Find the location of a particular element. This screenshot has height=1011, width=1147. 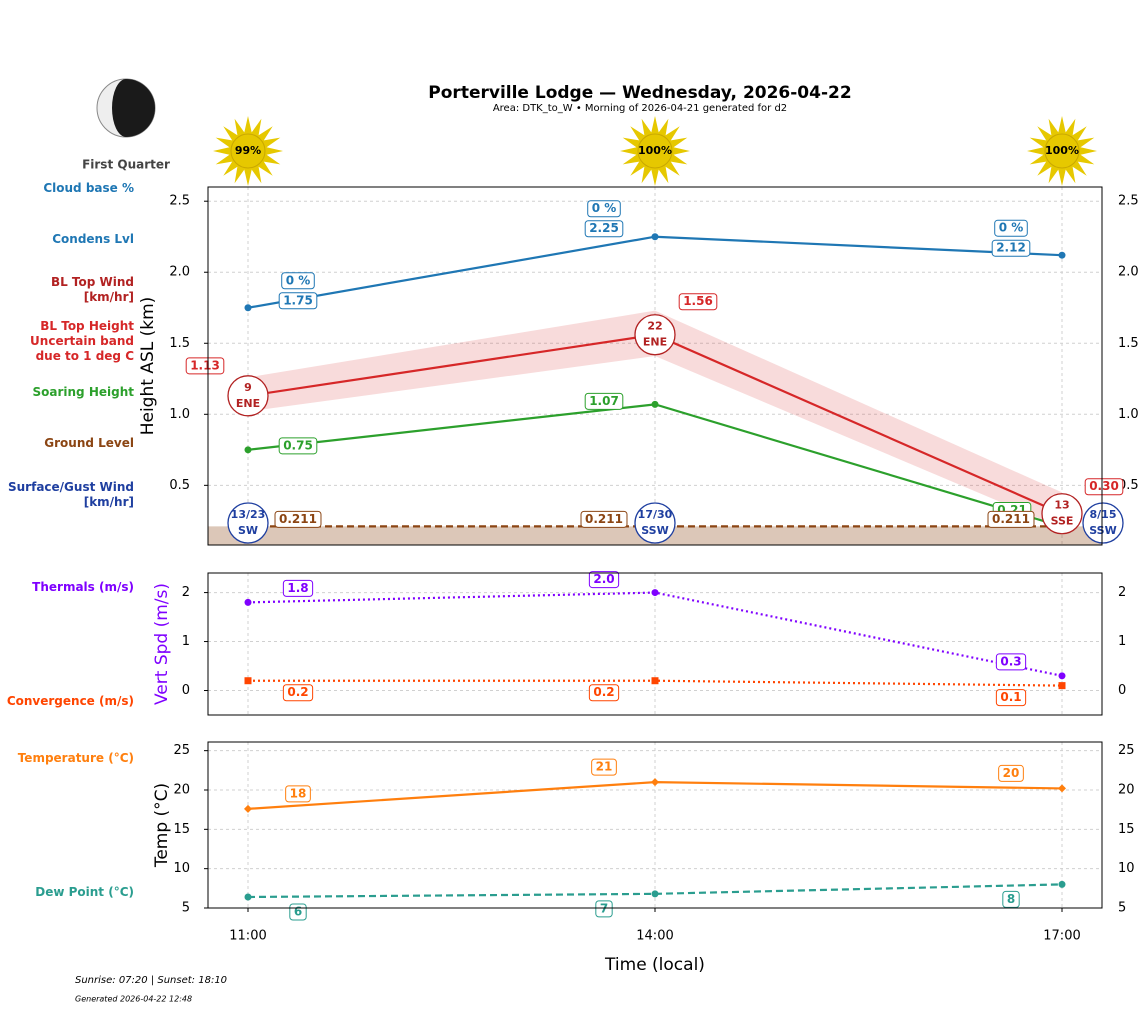

value-label: 0.3 is located at coordinates (1010, 661).